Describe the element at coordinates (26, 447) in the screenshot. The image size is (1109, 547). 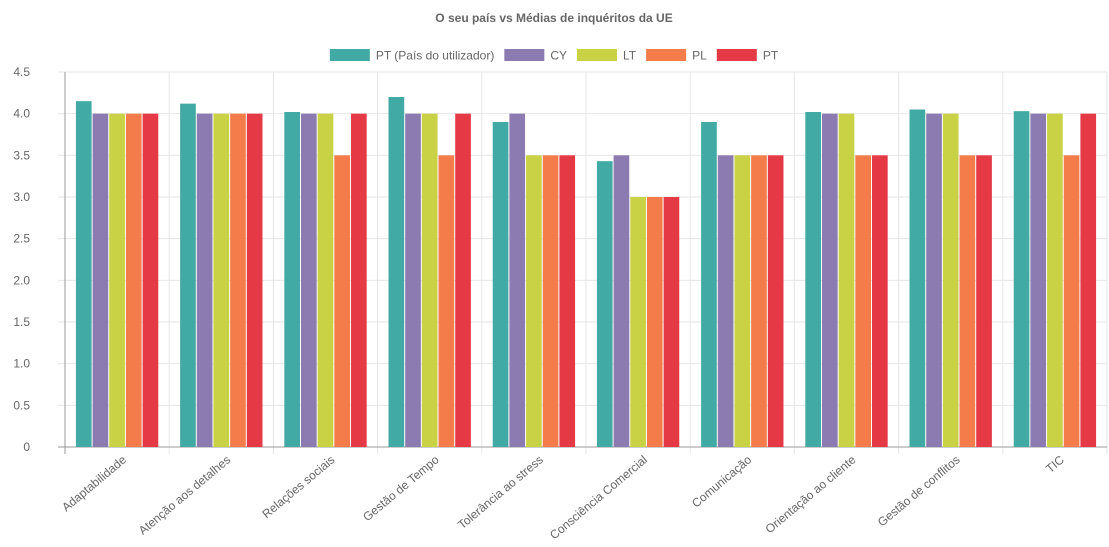
I see `y-tick-label: 0` at that location.